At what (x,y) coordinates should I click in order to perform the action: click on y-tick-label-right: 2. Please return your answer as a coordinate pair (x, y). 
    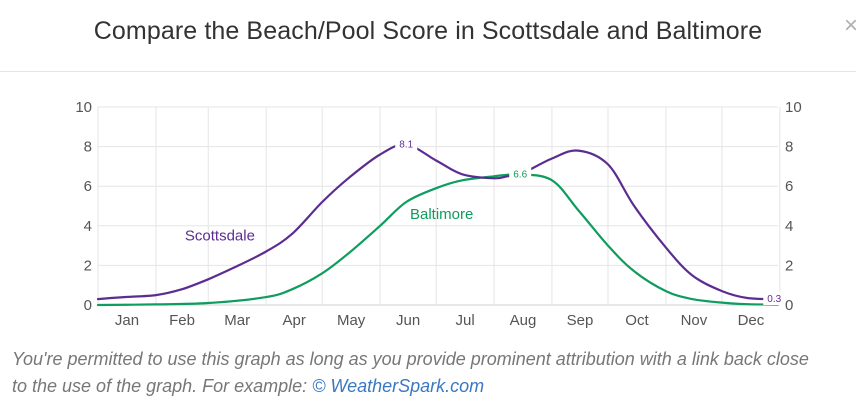
    Looking at the image, I should click on (789, 265).